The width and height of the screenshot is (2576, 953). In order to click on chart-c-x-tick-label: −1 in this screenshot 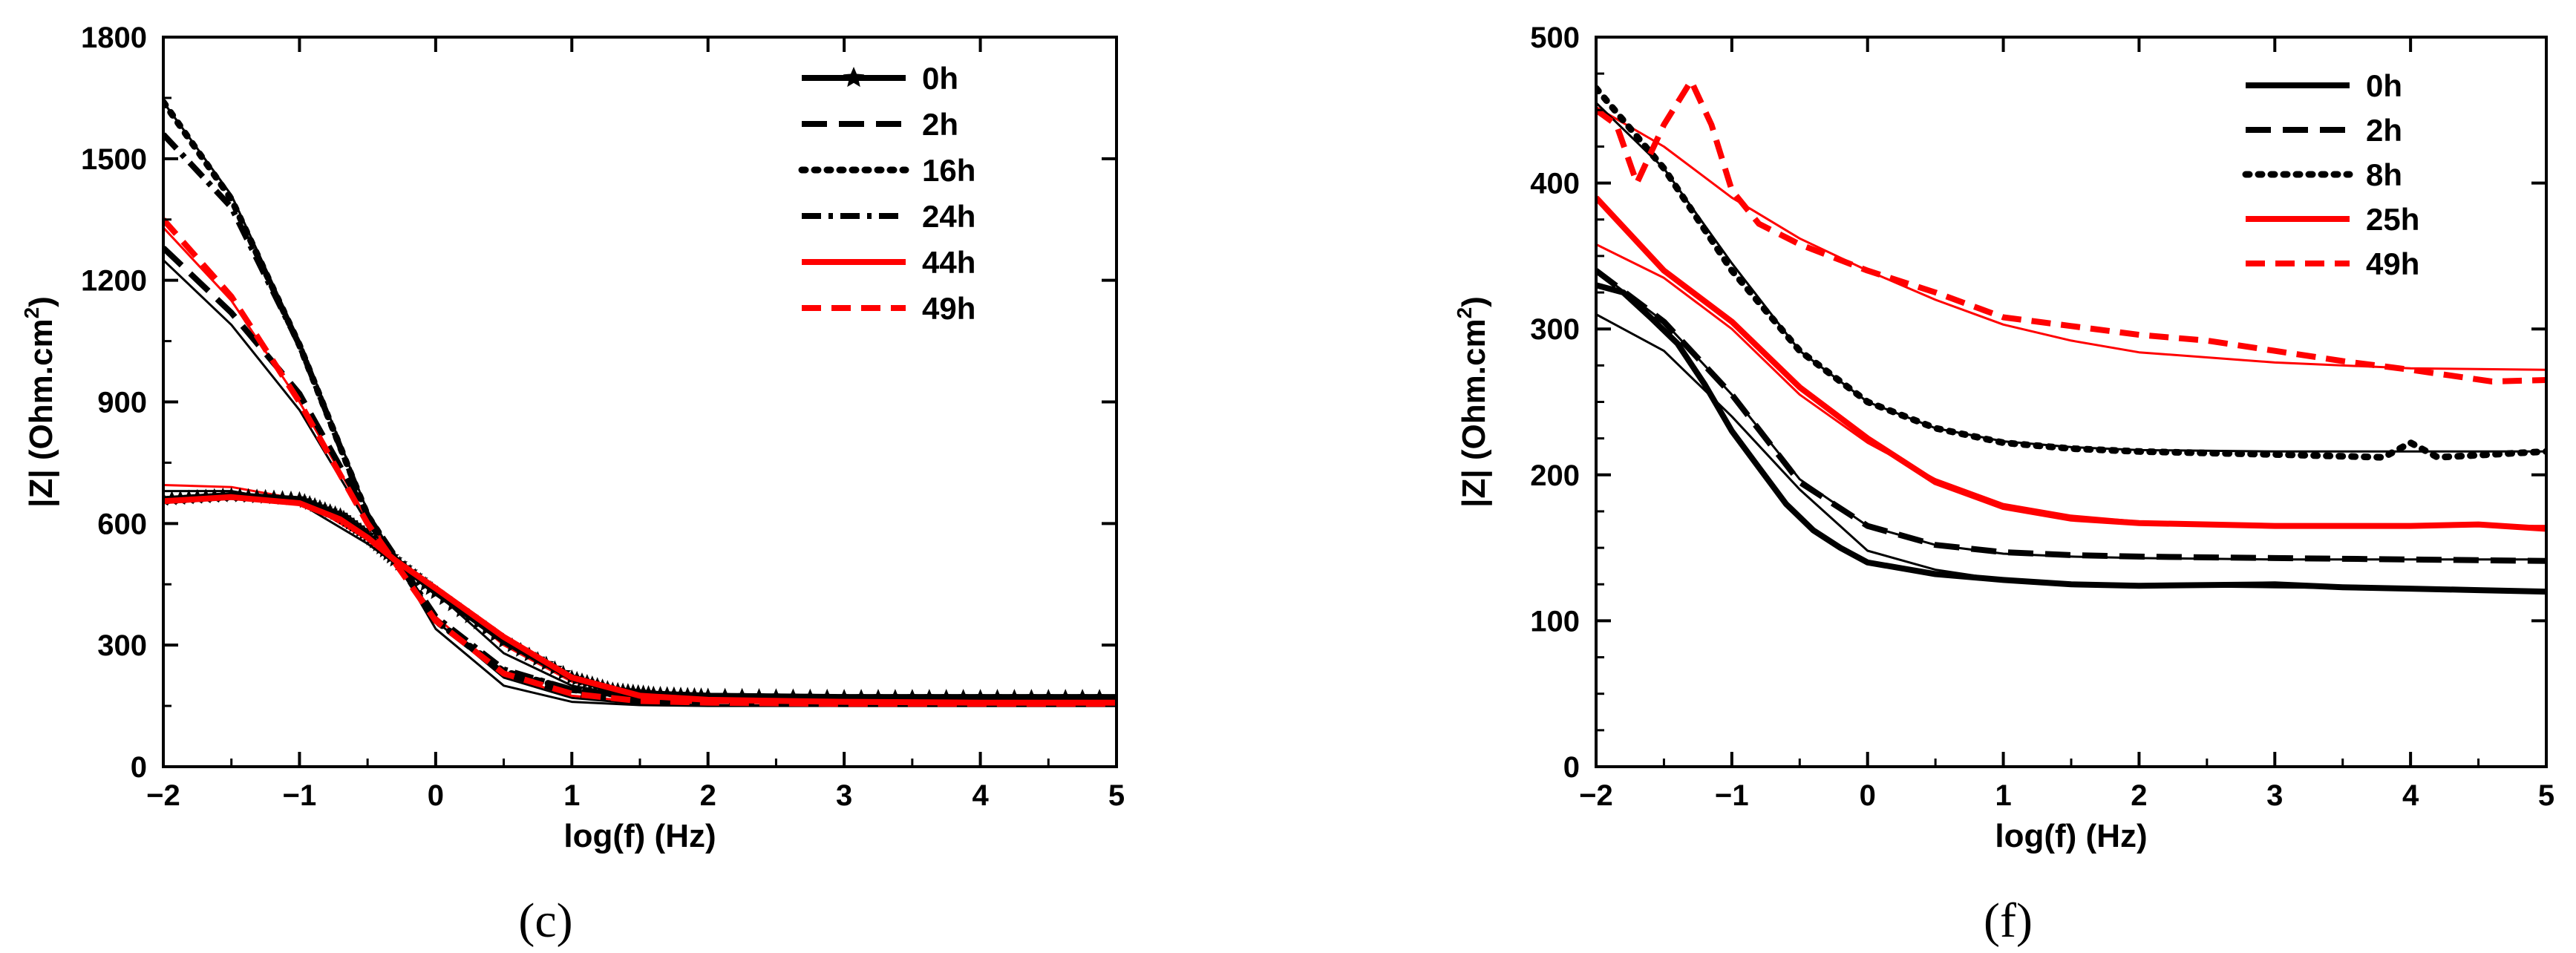, I will do `click(300, 795)`.